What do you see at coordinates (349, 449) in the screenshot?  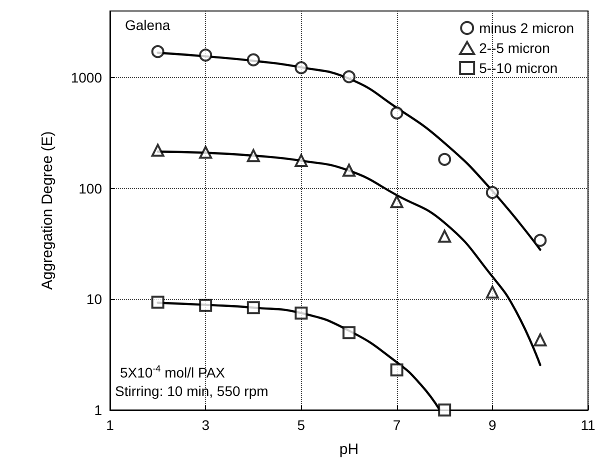 I see `x-axis-title: pH` at bounding box center [349, 449].